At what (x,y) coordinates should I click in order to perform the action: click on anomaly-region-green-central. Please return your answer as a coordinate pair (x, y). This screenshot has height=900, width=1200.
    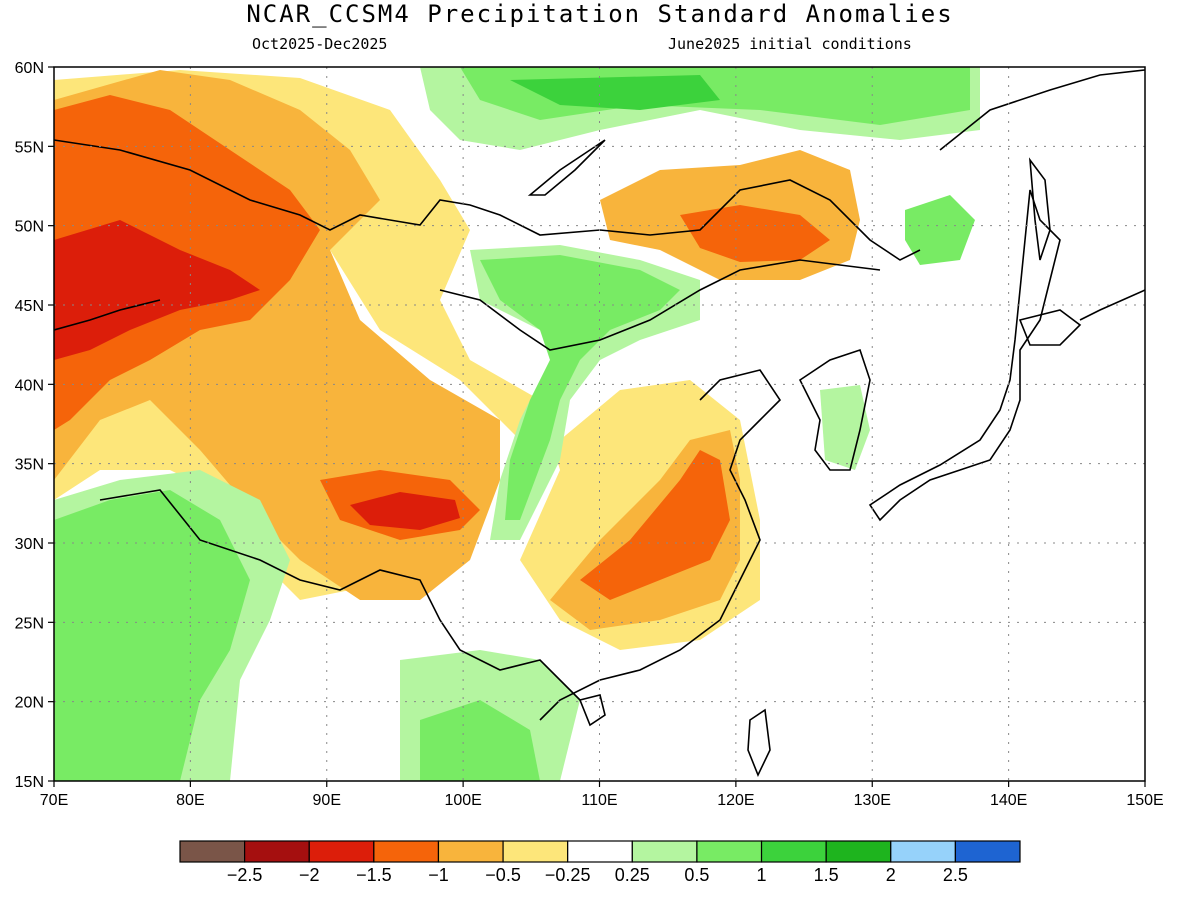
    Looking at the image, I should click on (580, 387).